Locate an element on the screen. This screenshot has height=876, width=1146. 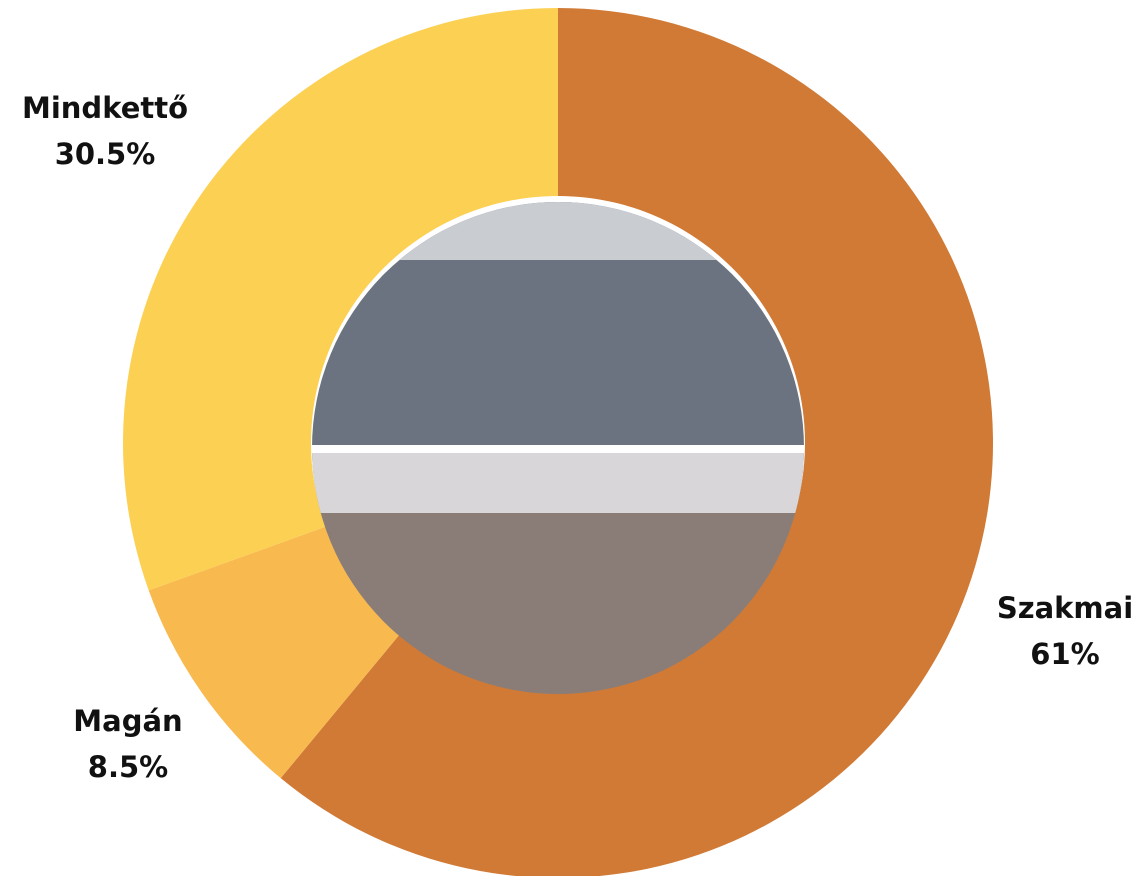
slice-value-label: 8.5% is located at coordinates (128, 767).